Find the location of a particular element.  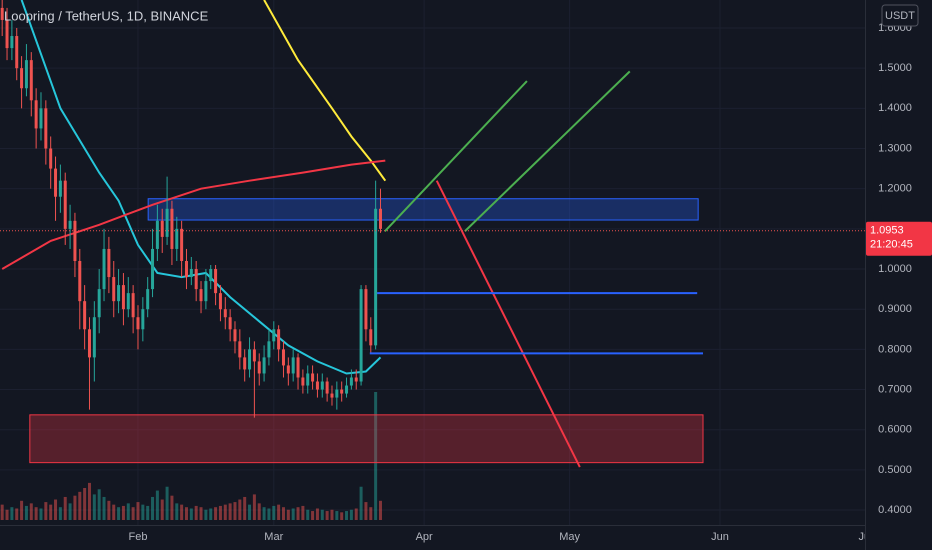

x-tick-label: May is located at coordinates (569, 537).